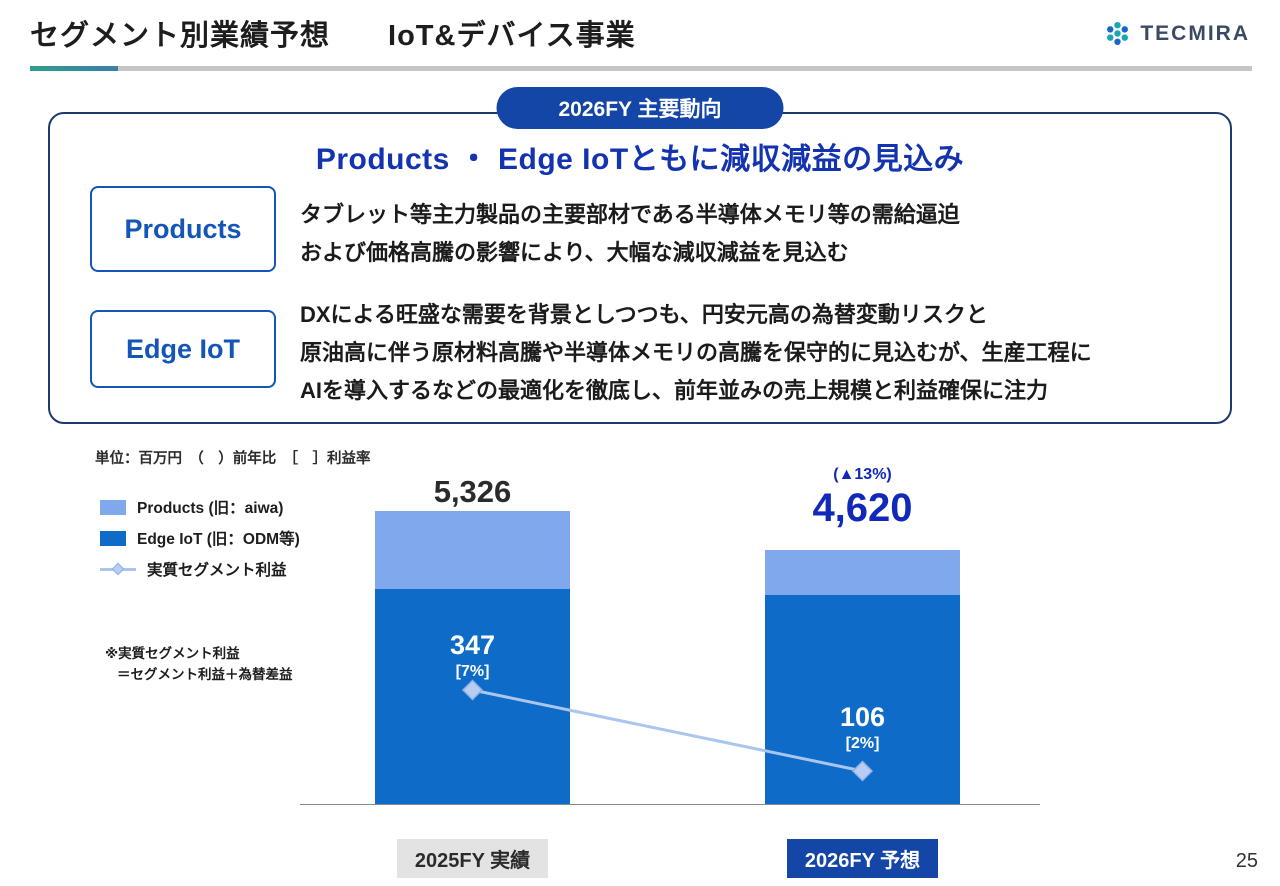 The image size is (1280, 886). Describe the element at coordinates (670, 804) in the screenshot. I see `x-axis-line` at that location.